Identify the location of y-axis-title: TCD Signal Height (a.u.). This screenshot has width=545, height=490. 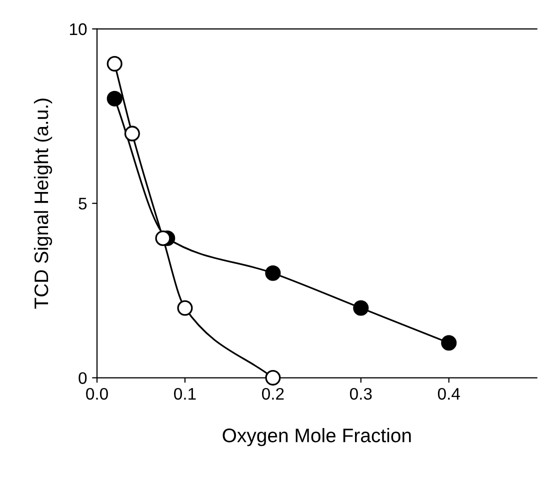
(43, 203).